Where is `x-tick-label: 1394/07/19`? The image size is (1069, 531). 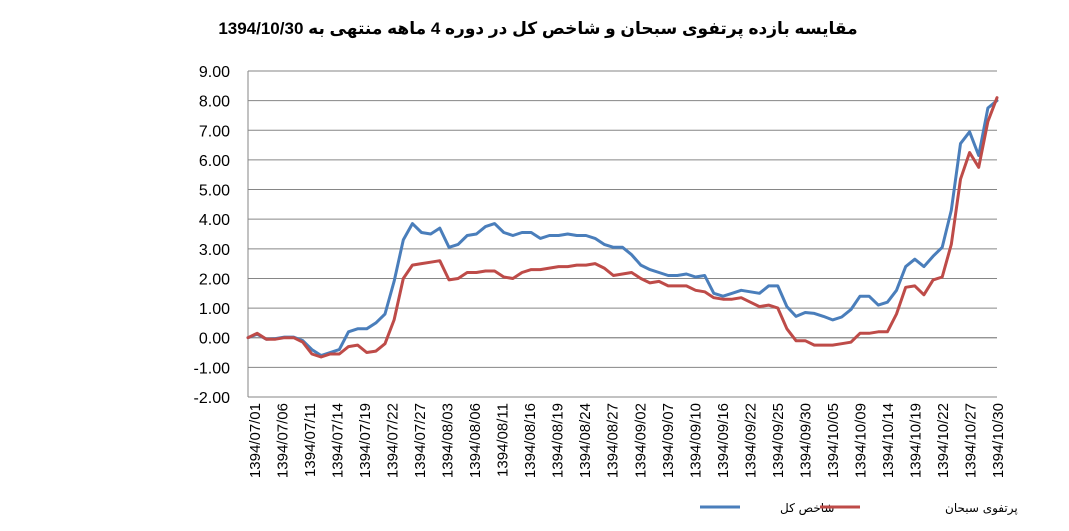 x-tick-label: 1394/07/19 is located at coordinates (365, 440).